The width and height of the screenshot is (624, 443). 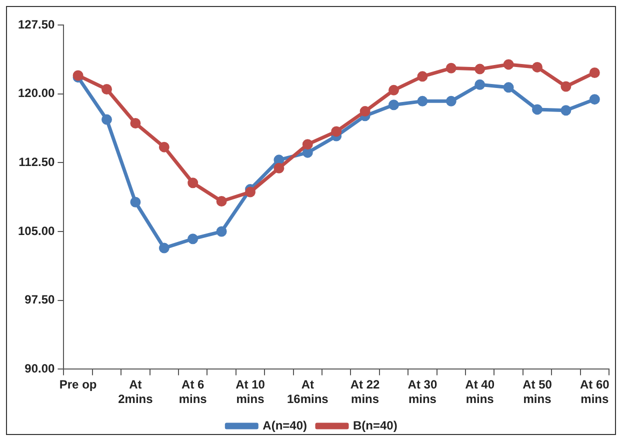 I want to click on y-tick-label: 97.50, so click(x=40, y=299).